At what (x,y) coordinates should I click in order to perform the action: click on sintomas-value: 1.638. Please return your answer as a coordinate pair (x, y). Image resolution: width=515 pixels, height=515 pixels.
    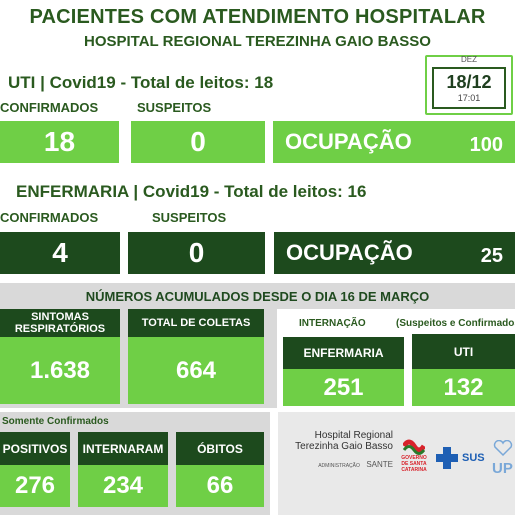
    Looking at the image, I should click on (60, 370).